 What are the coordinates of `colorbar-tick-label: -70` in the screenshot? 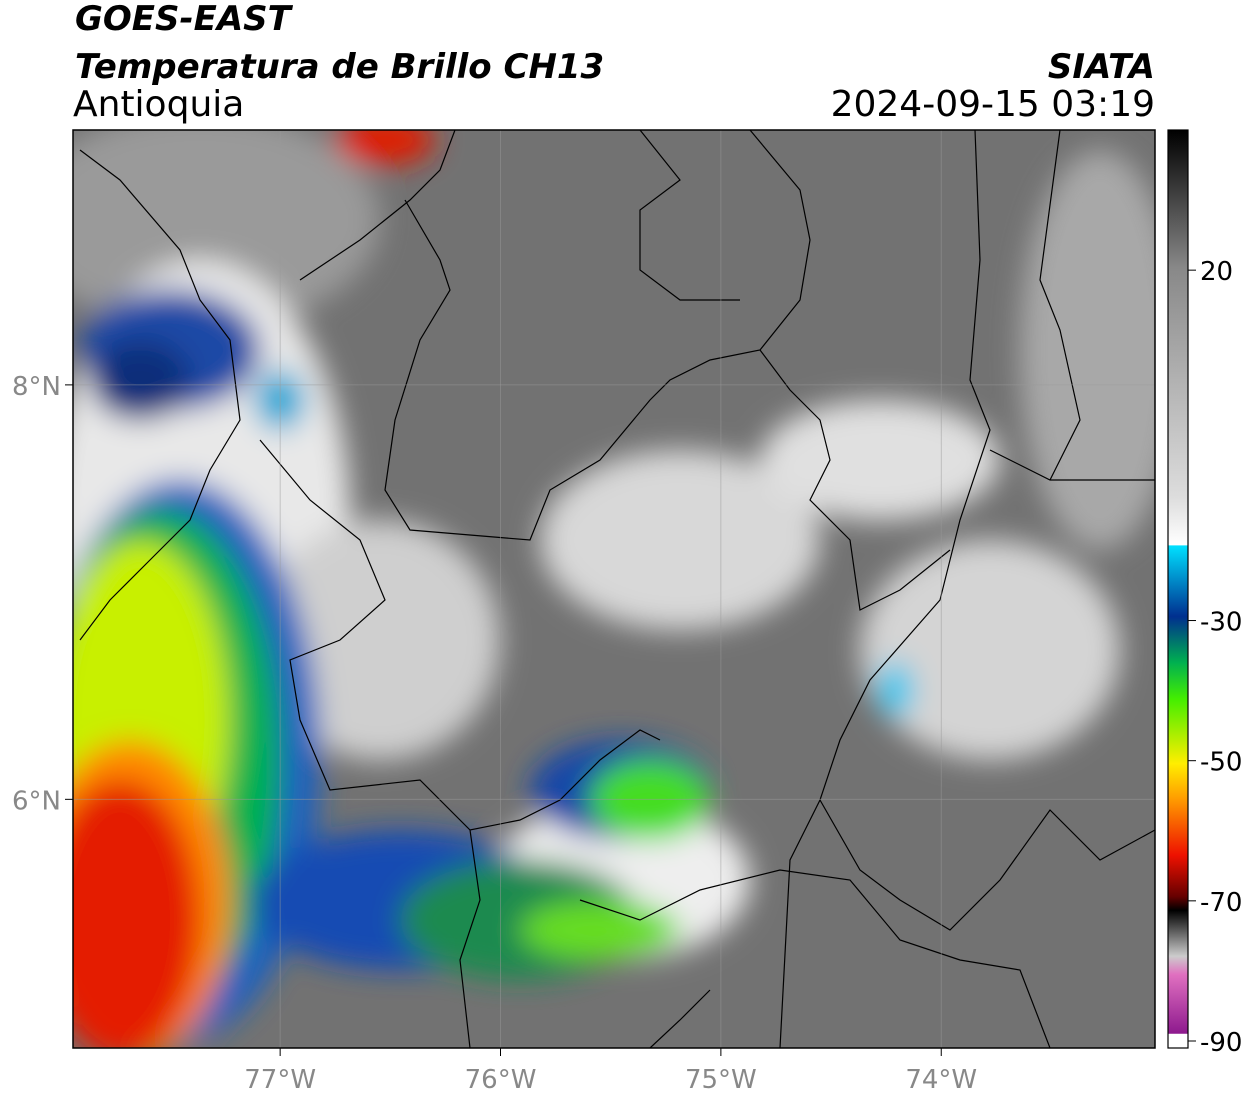 It's located at (1221, 903).